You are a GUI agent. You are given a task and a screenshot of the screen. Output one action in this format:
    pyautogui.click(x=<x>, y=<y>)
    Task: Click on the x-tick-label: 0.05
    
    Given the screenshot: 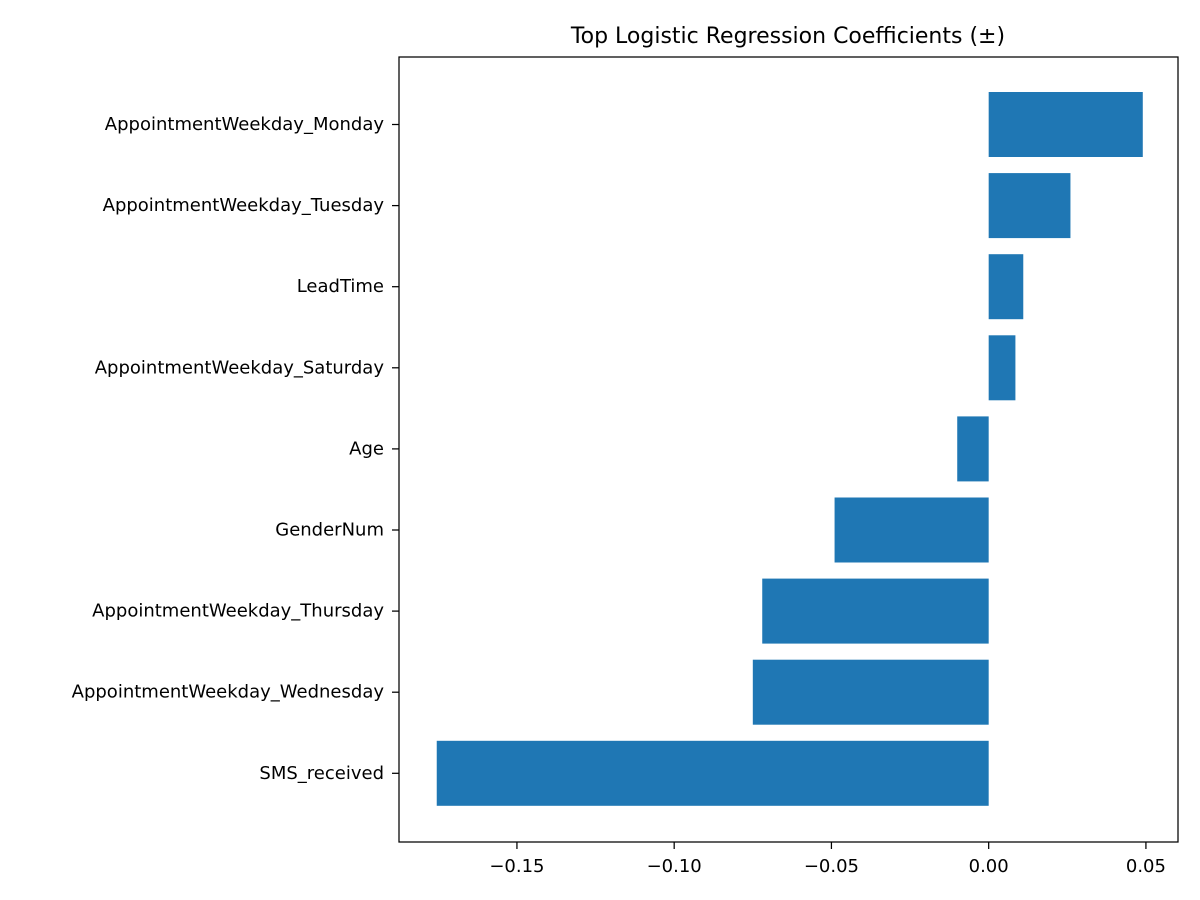 What is the action you would take?
    pyautogui.click(x=1146, y=866)
    